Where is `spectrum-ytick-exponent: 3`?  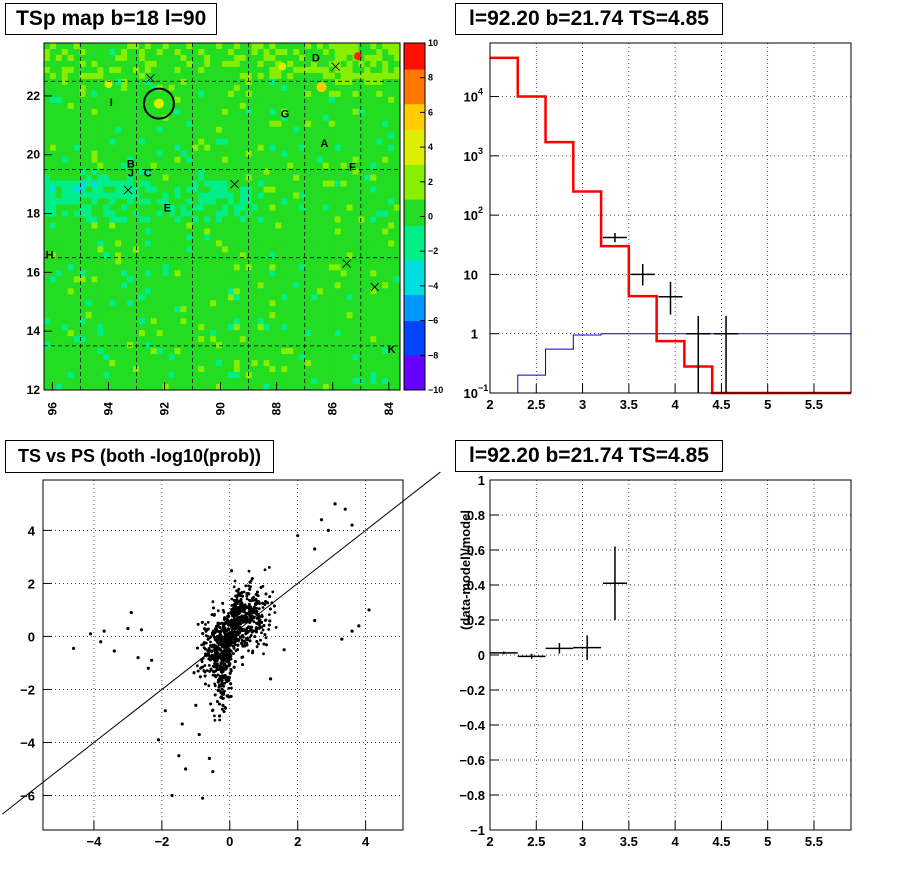 spectrum-ytick-exponent: 3 is located at coordinates (480, 151).